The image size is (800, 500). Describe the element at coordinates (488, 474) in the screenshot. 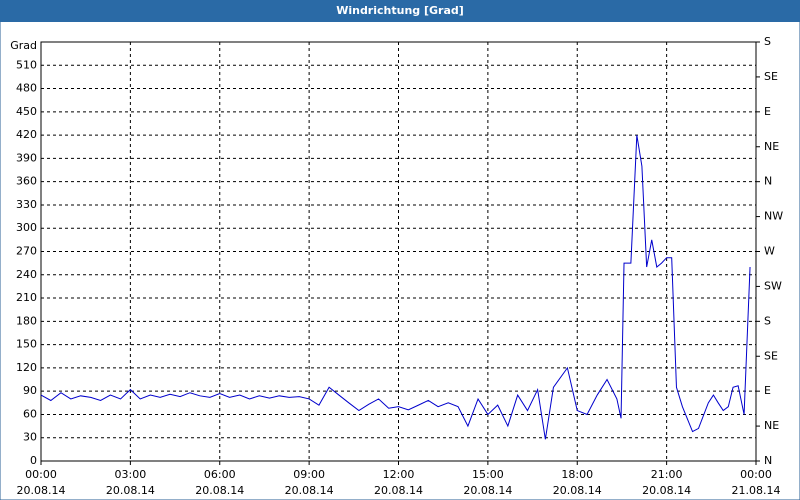

I see `x-tick-label: 15:00` at that location.